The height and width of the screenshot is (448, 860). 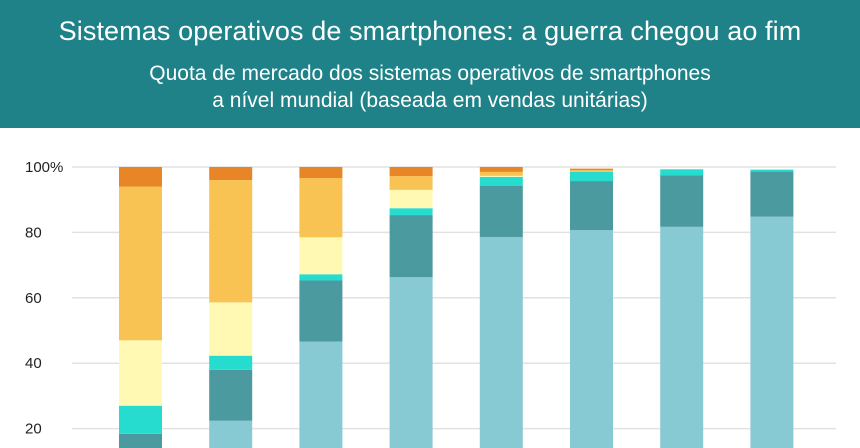 I want to click on y-tick-label: 60, so click(x=33, y=298).